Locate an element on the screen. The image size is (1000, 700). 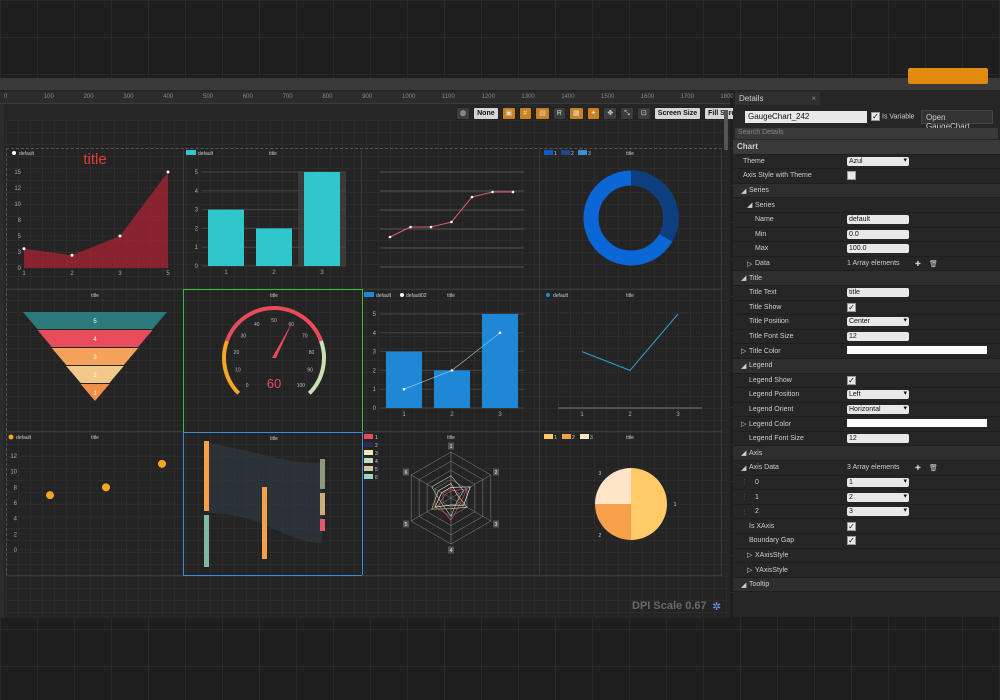
is-xaxis-checkbox is located at coordinates (851, 526).